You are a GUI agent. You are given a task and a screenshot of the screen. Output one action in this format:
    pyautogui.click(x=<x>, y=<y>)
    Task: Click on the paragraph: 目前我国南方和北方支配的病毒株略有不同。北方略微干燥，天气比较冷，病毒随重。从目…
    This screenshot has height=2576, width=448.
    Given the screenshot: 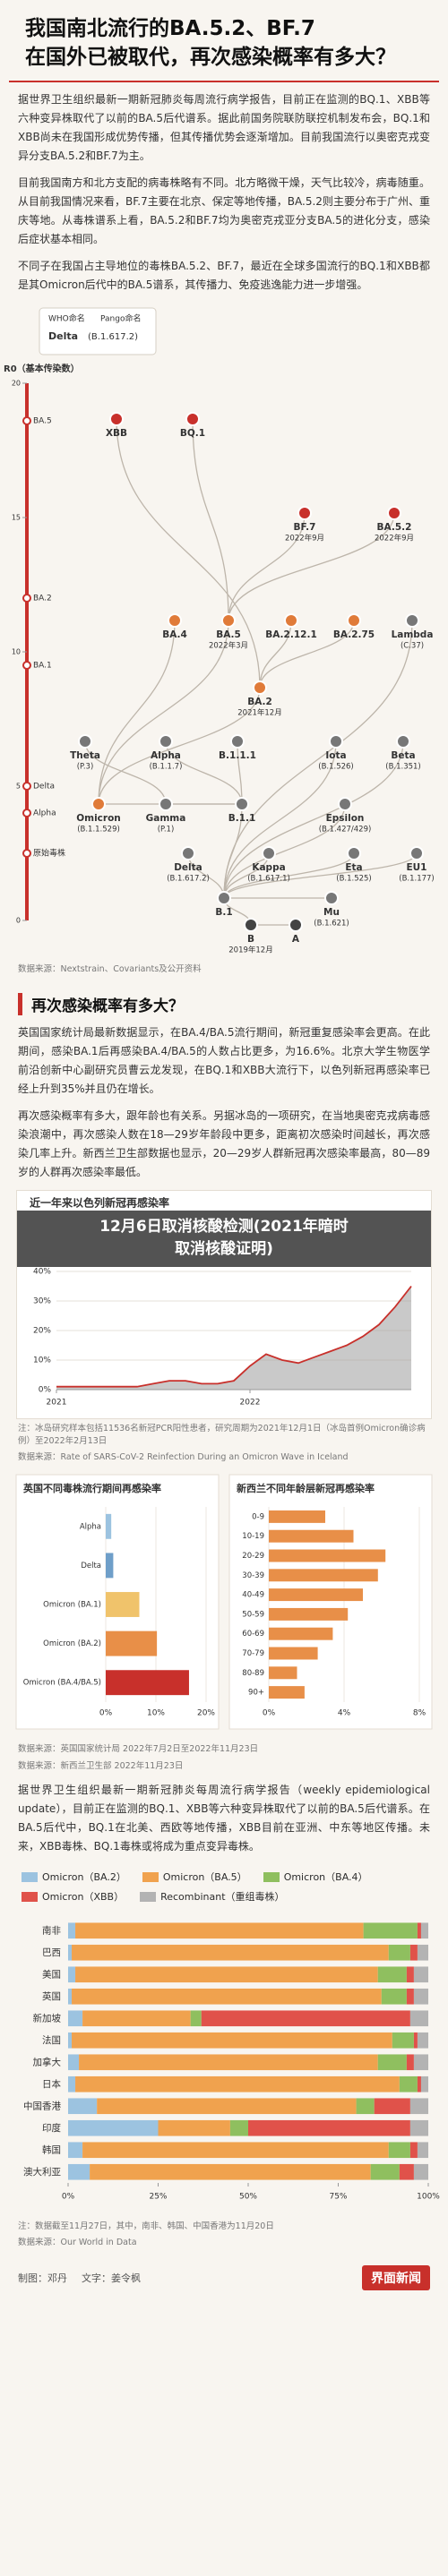 What is the action you would take?
    pyautogui.click(x=224, y=211)
    